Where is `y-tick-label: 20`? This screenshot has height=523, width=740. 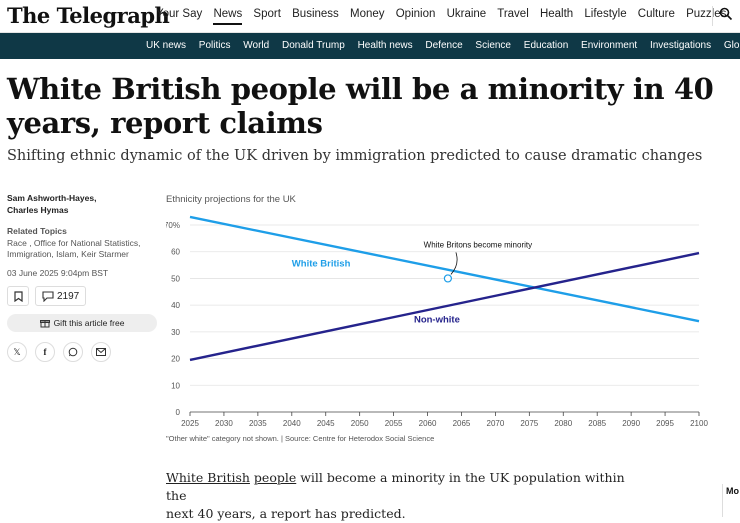 y-tick-label: 20 is located at coordinates (175, 359).